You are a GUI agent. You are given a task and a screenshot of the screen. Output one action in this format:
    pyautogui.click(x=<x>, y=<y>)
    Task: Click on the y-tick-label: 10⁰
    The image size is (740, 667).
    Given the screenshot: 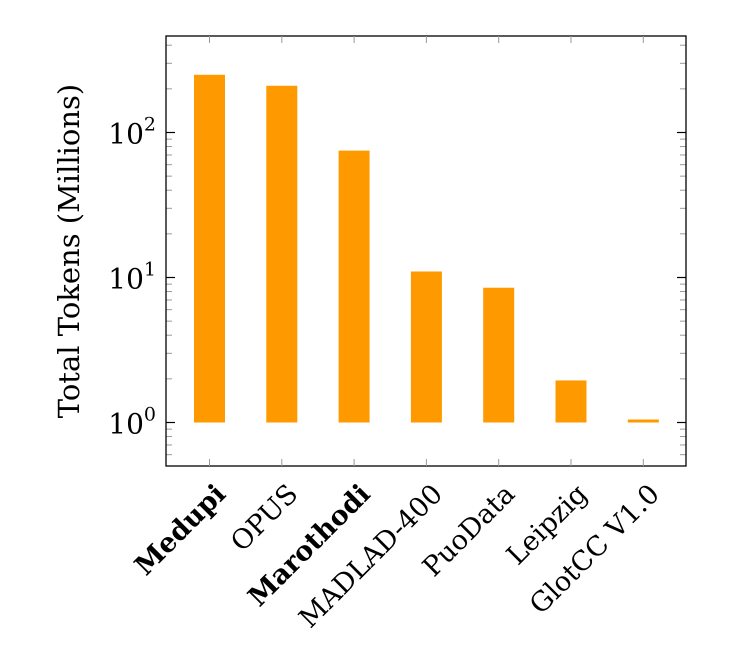 What is the action you would take?
    pyautogui.click(x=132, y=422)
    